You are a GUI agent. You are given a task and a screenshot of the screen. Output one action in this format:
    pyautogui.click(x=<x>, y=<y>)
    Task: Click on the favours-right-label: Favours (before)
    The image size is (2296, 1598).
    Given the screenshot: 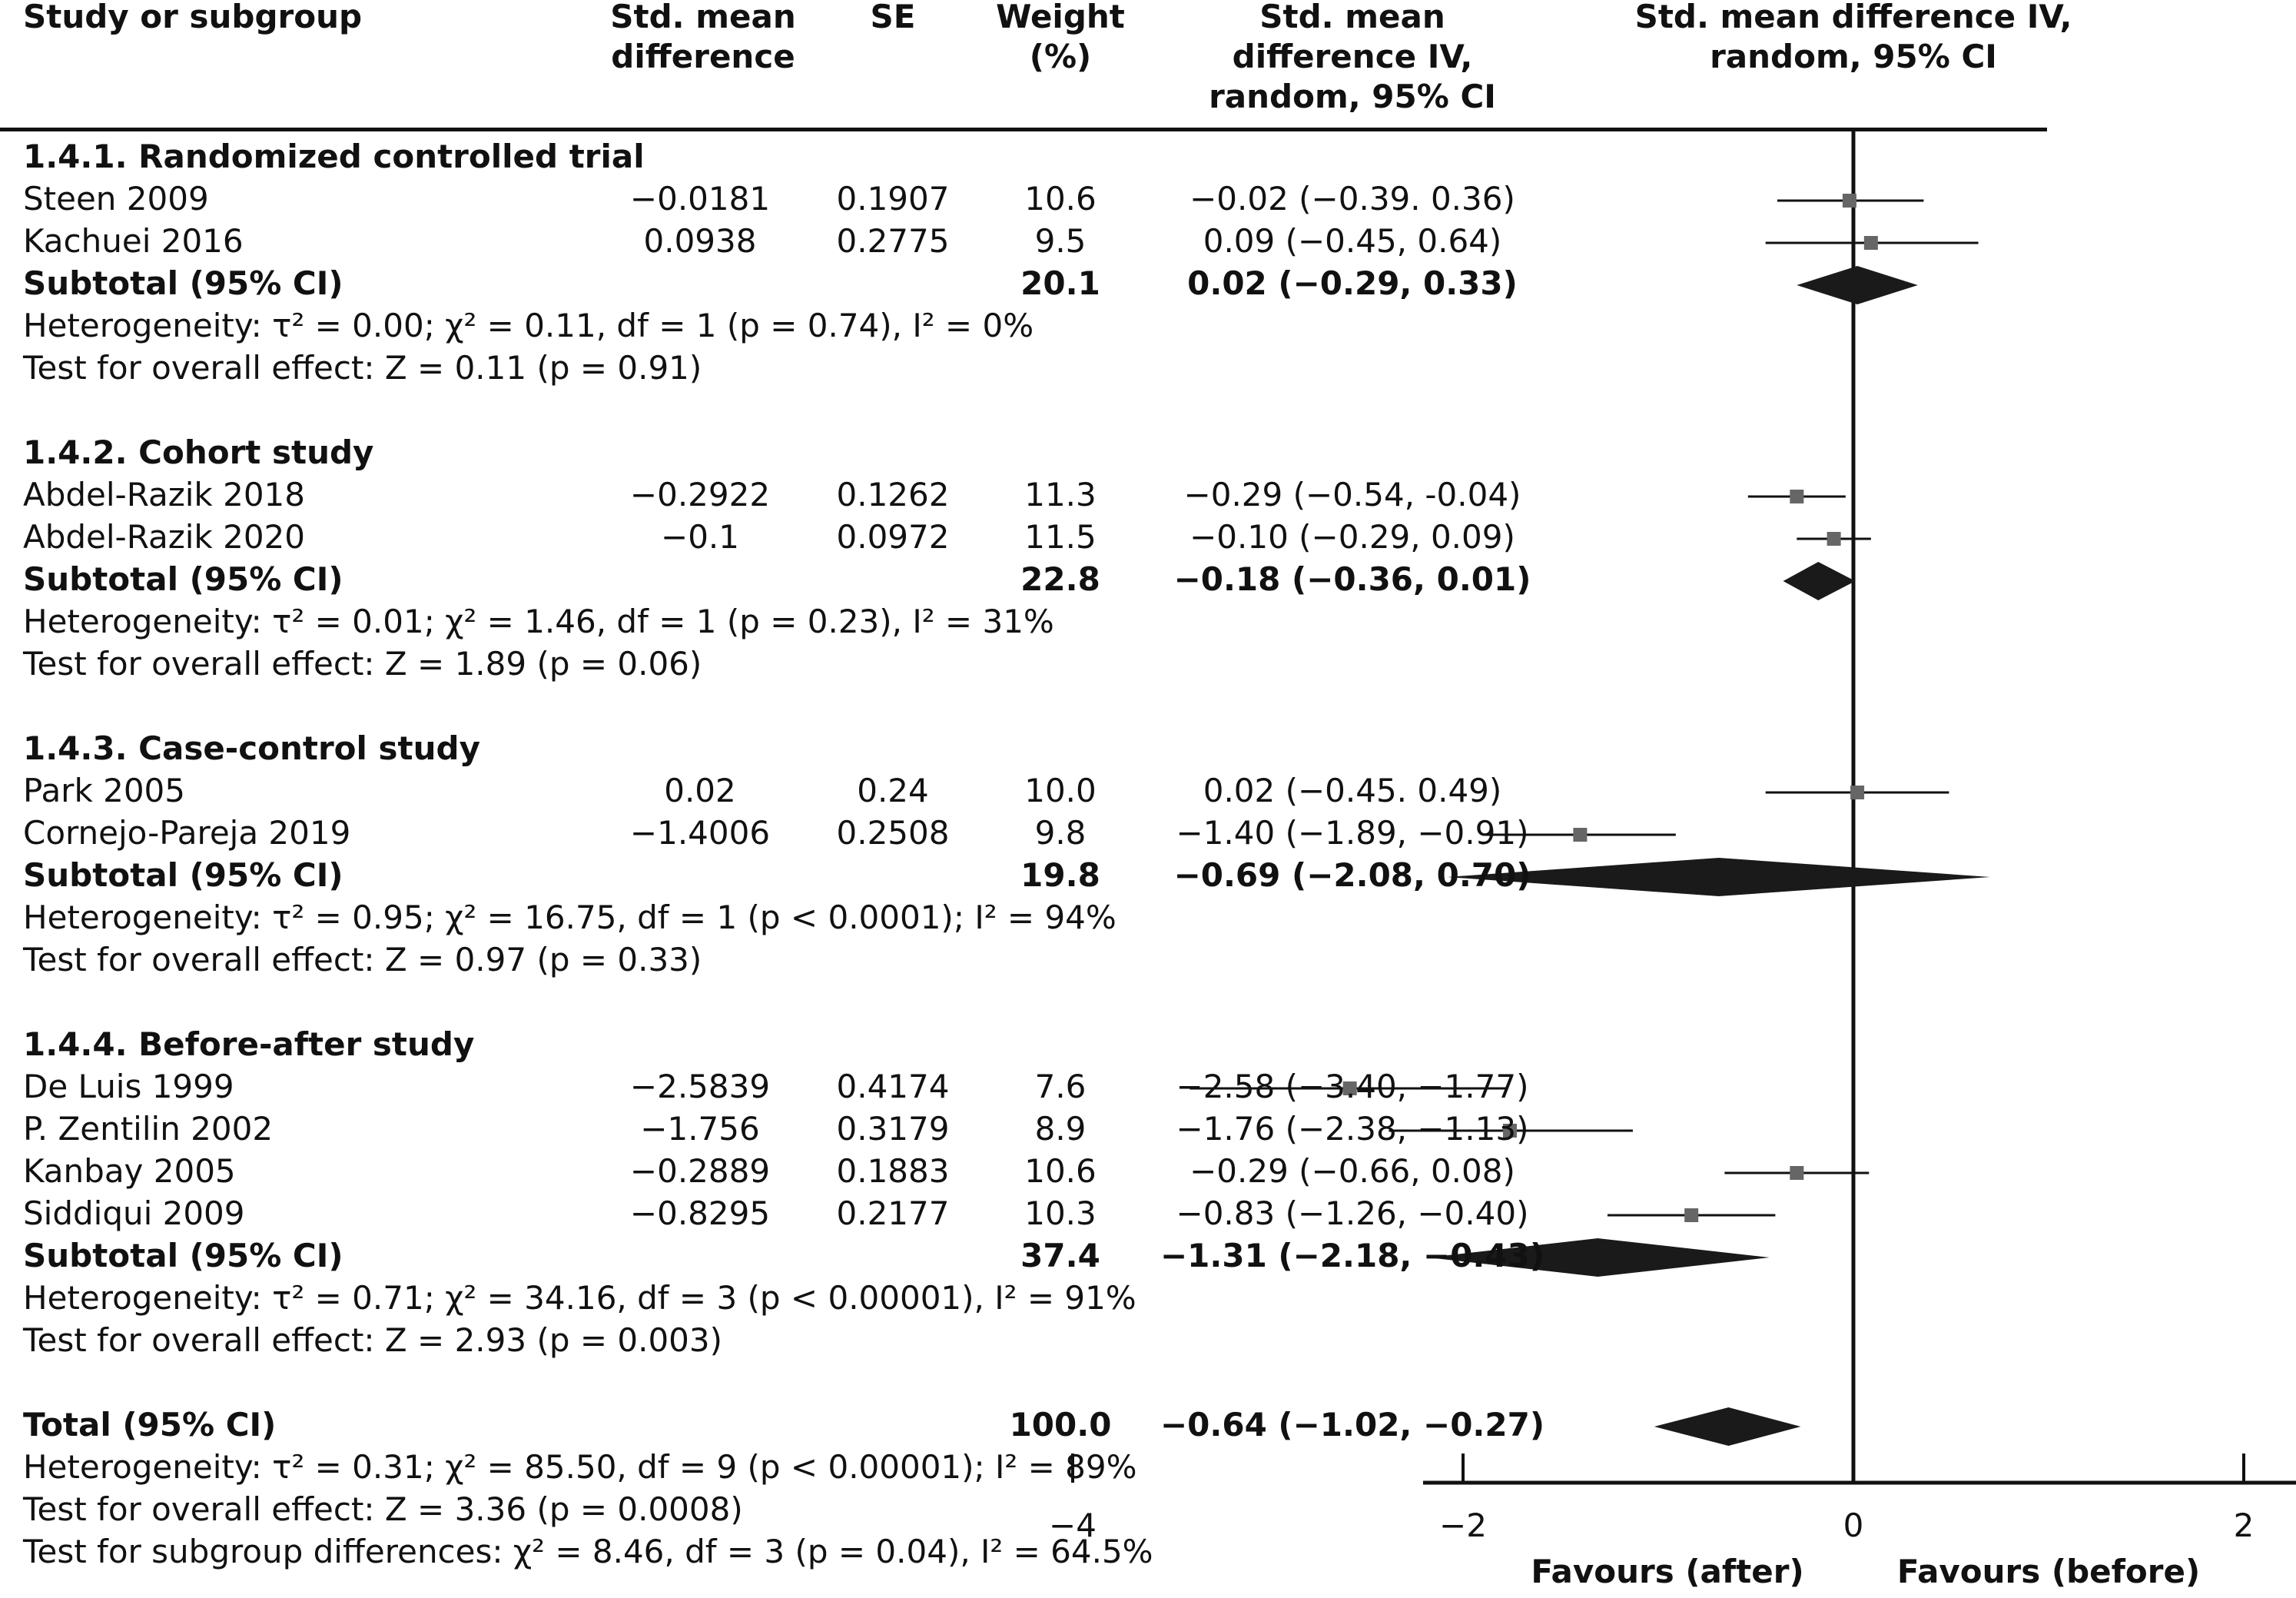 What is the action you would take?
    pyautogui.click(x=2048, y=1572)
    